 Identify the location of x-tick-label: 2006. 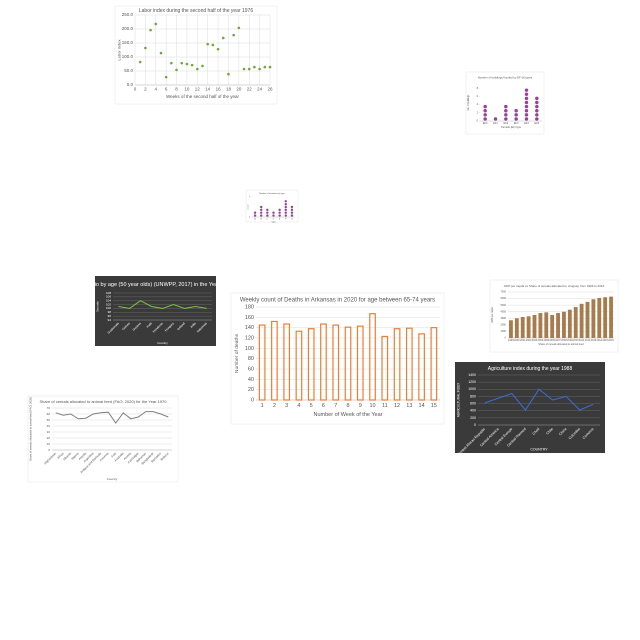
(552, 340).